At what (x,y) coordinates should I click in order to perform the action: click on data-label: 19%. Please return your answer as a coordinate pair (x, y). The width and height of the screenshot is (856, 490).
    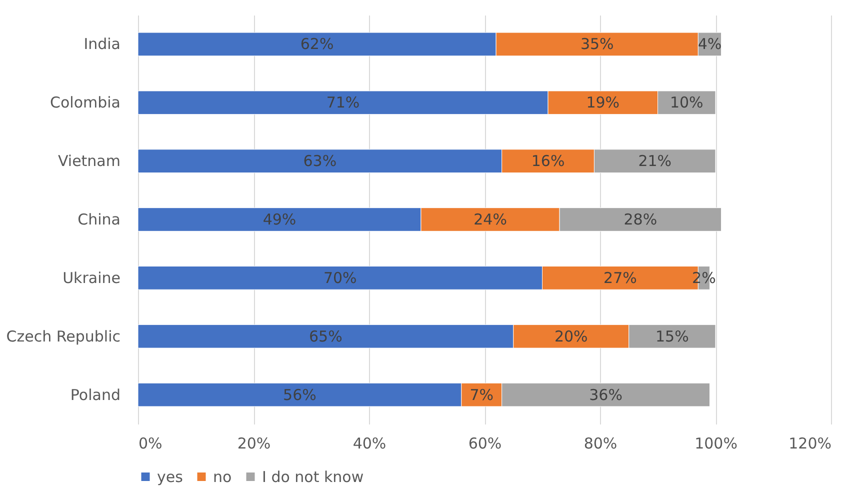
    Looking at the image, I should click on (603, 103).